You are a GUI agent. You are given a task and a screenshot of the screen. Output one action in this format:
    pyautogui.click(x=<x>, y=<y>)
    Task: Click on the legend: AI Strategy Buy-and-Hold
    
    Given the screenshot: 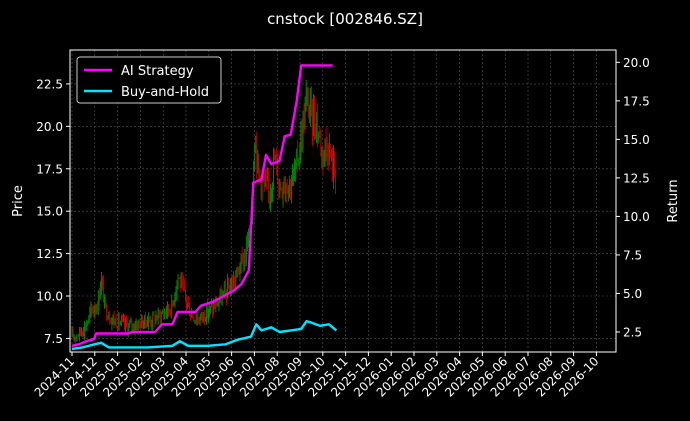 What is the action you would take?
    pyautogui.click(x=149, y=80)
    